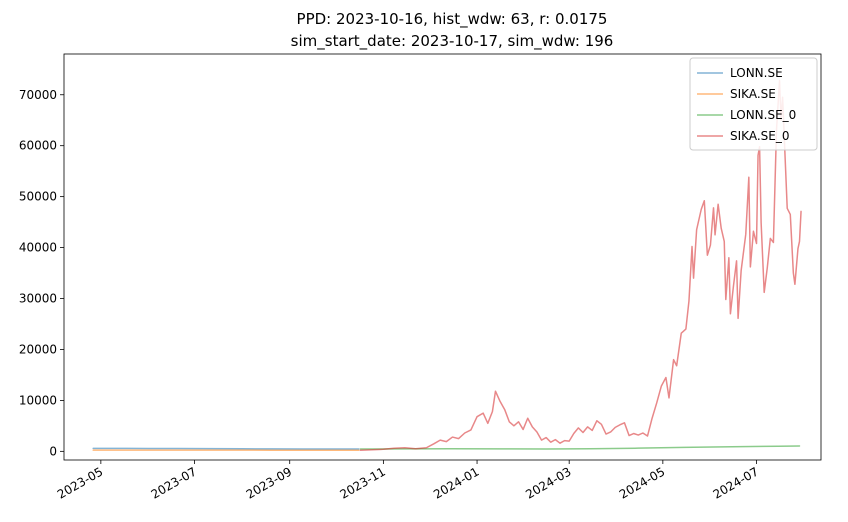  What do you see at coordinates (38, 95) in the screenshot?
I see `y-tick-label: 70000` at bounding box center [38, 95].